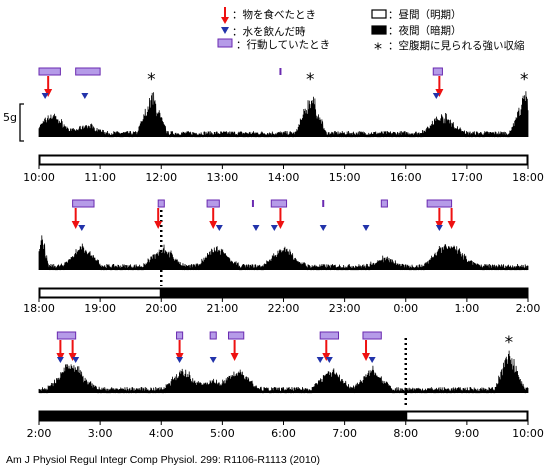 The image size is (550, 473). What do you see at coordinates (456, 45) in the screenshot?
I see `legend-contraction: ：空腹期に見られる強い収縮` at bounding box center [456, 45].